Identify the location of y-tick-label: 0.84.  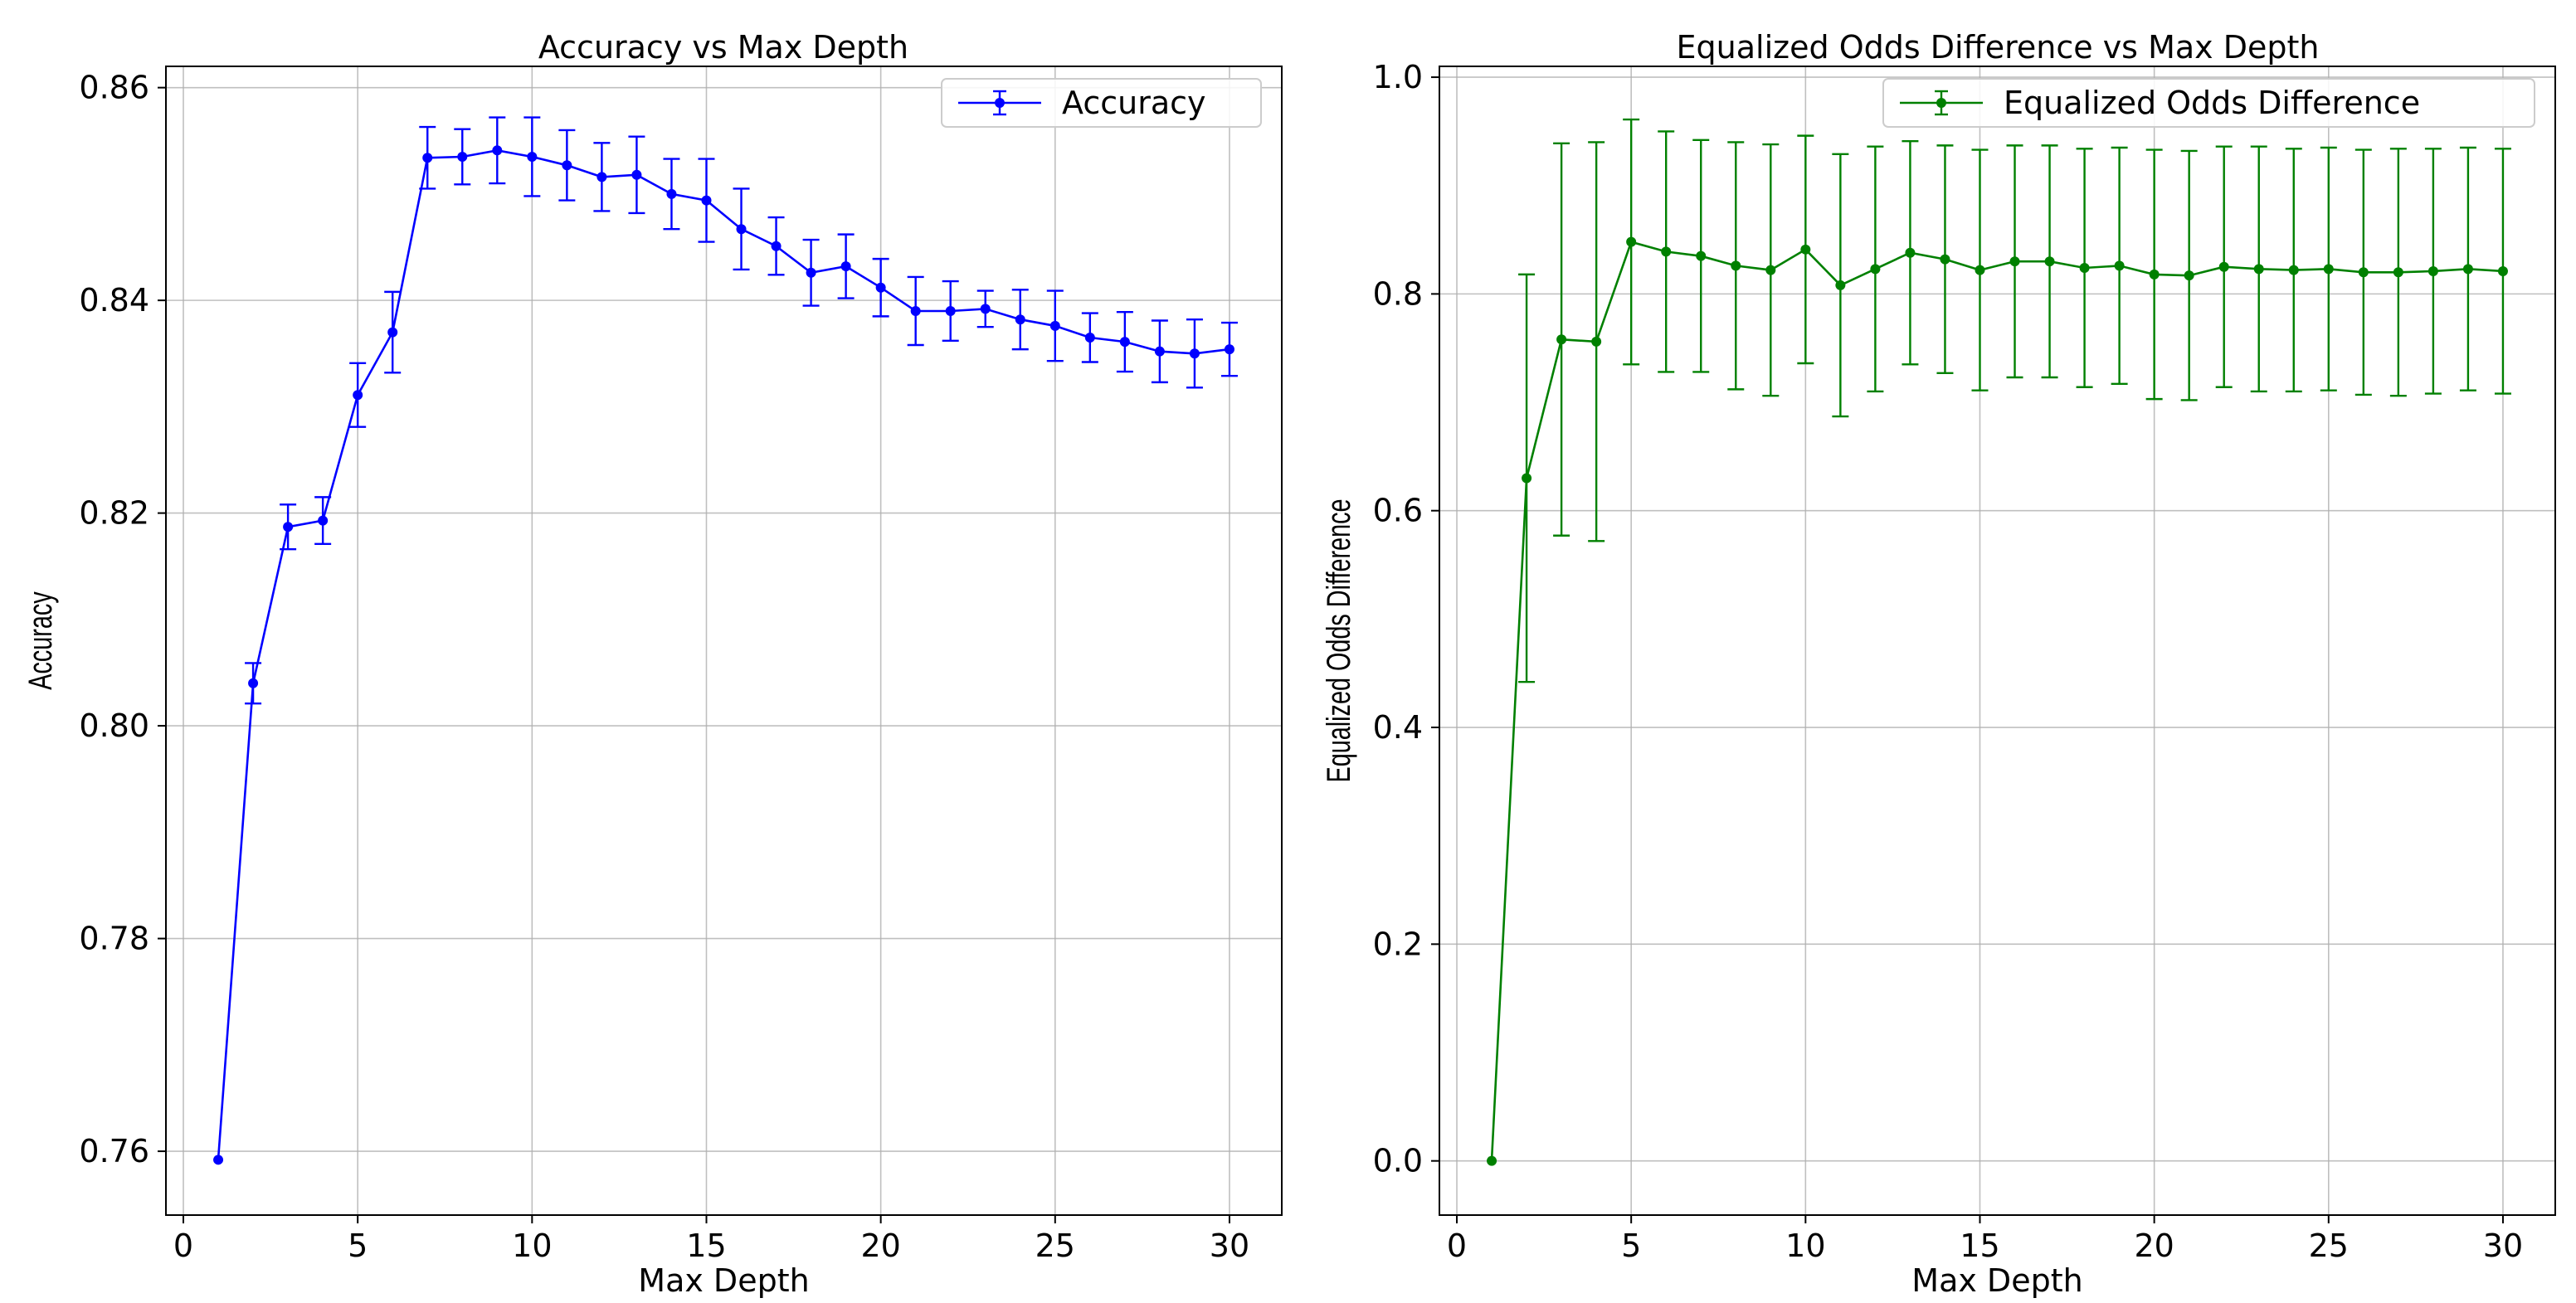
(114, 300).